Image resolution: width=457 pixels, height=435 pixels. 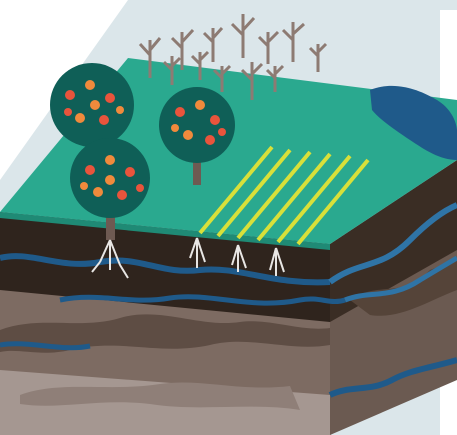 I want to click on crop-rows, so click(x=284, y=195).